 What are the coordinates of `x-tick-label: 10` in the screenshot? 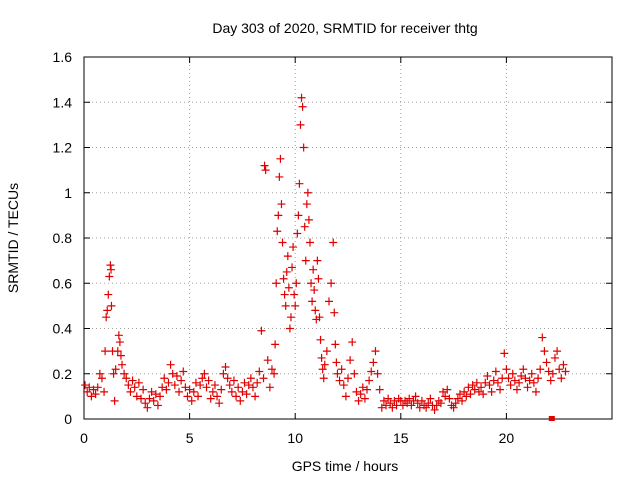 It's located at (295, 438).